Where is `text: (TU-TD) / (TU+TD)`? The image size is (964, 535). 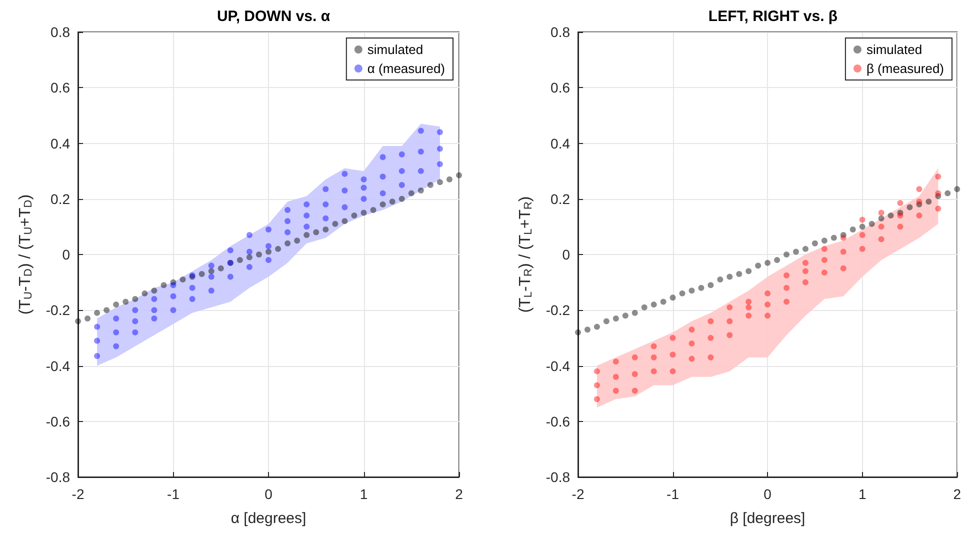
text: (TU-TD) / (TU+TD) is located at coordinates (25, 254).